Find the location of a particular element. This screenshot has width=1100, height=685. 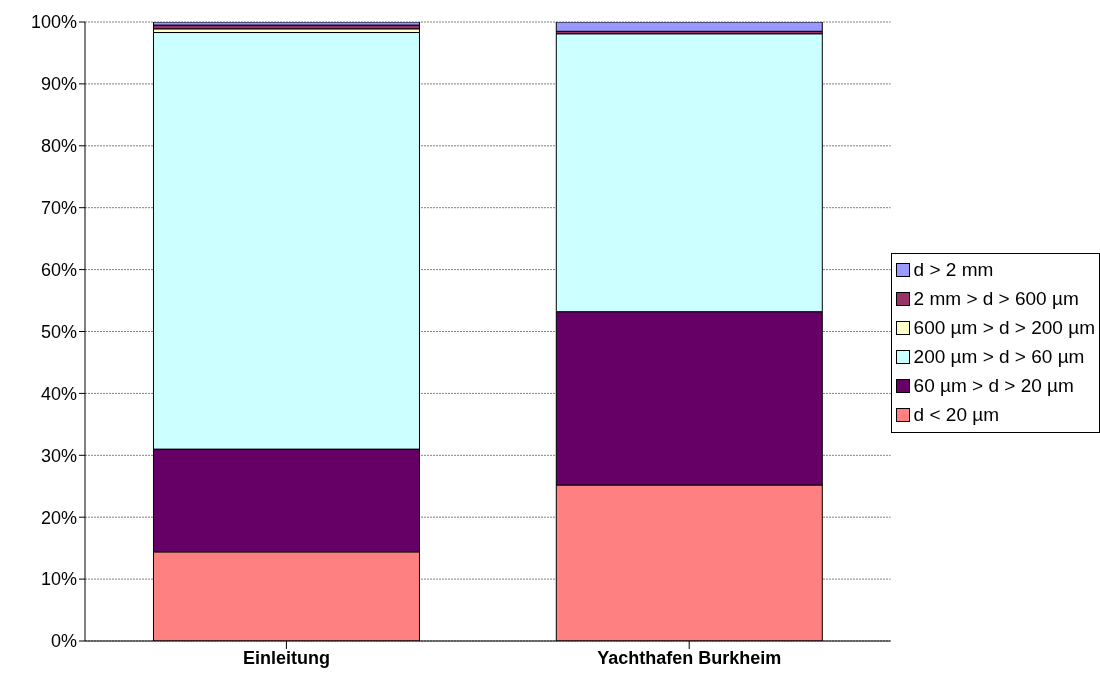

y-tick-label: 80% is located at coordinates (58, 146).